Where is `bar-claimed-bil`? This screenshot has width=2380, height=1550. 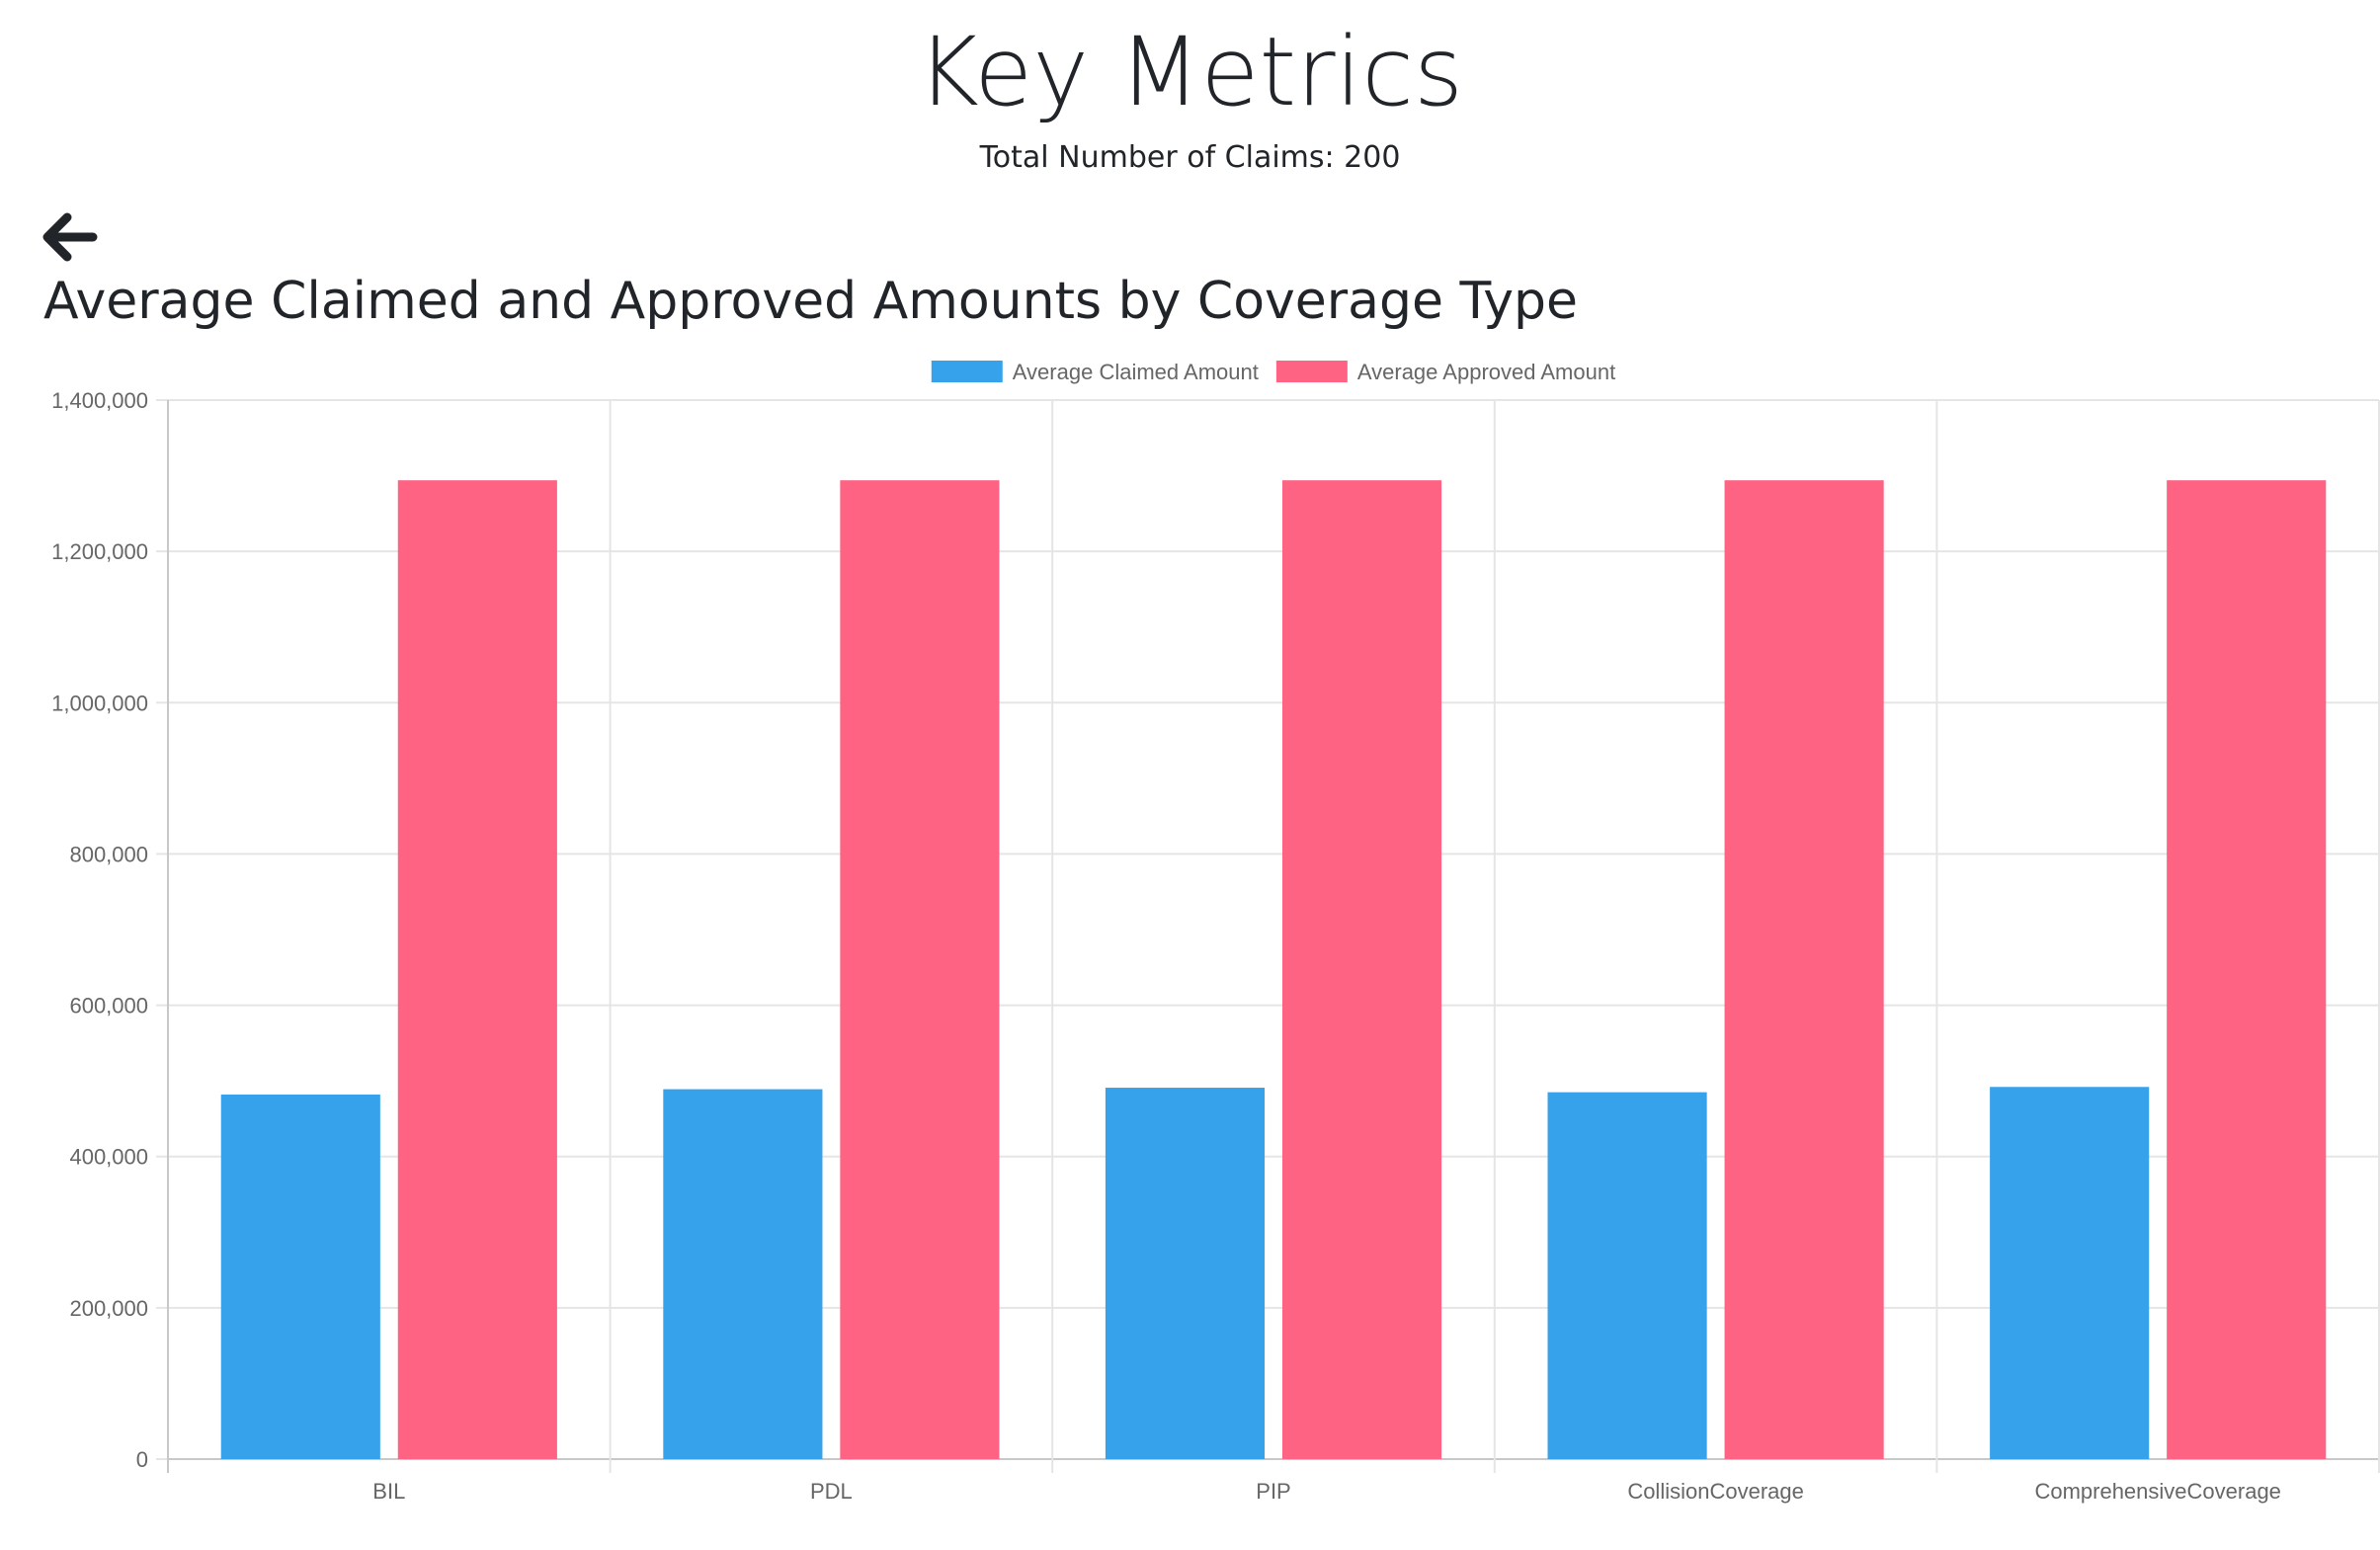 bar-claimed-bil is located at coordinates (300, 1276).